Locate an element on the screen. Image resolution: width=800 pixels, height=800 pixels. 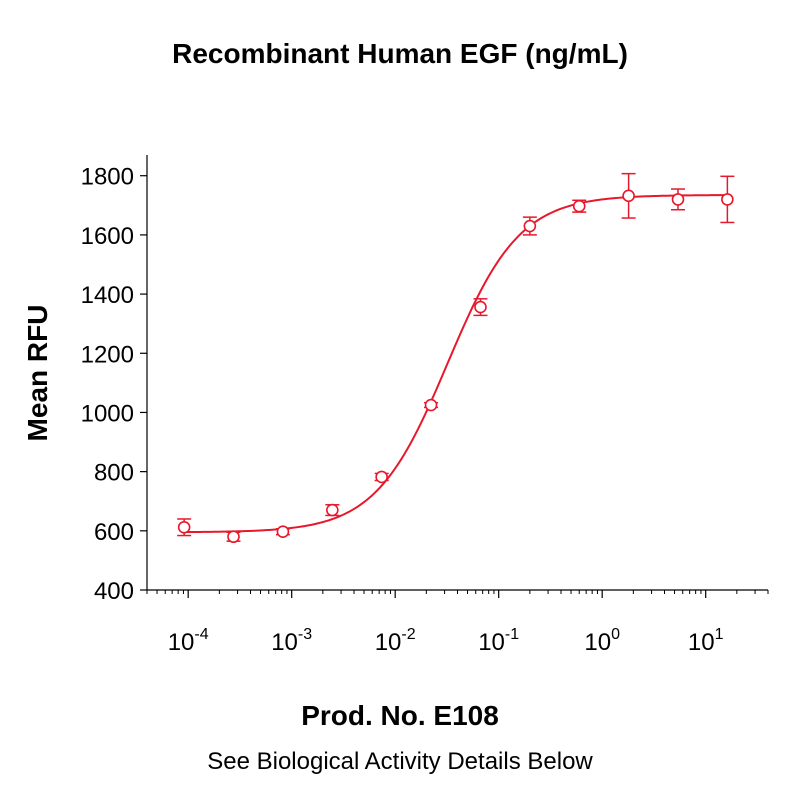
y-tick-label: 400 is located at coordinates (114, 591).